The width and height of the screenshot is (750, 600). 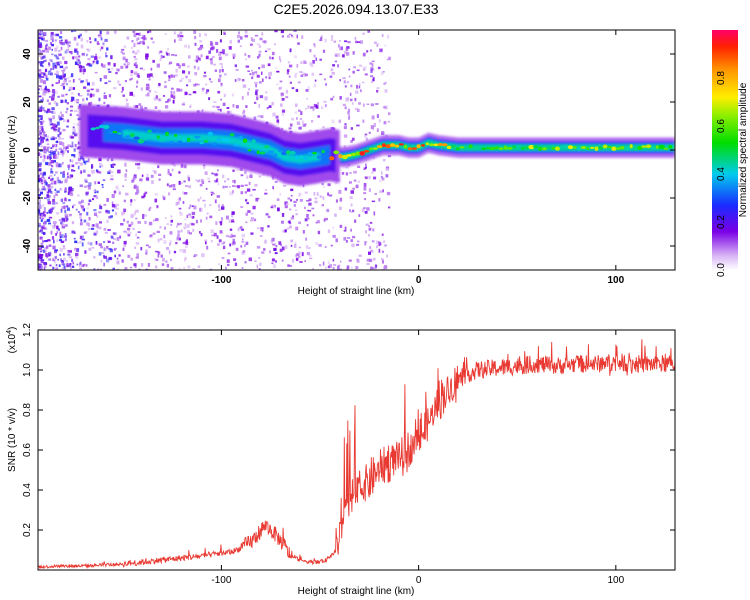 What do you see at coordinates (356, 291) in the screenshot?
I see `spectrogram-x-axis-label: Height of straight line (km)` at bounding box center [356, 291].